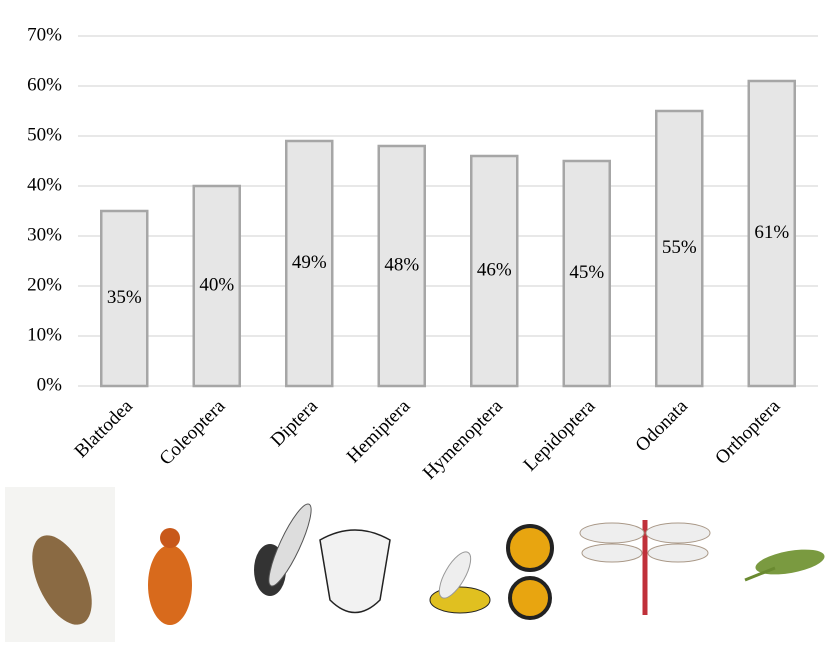 This screenshot has width=827, height=645. I want to click on butterfly-wing-bottom, so click(530, 598).